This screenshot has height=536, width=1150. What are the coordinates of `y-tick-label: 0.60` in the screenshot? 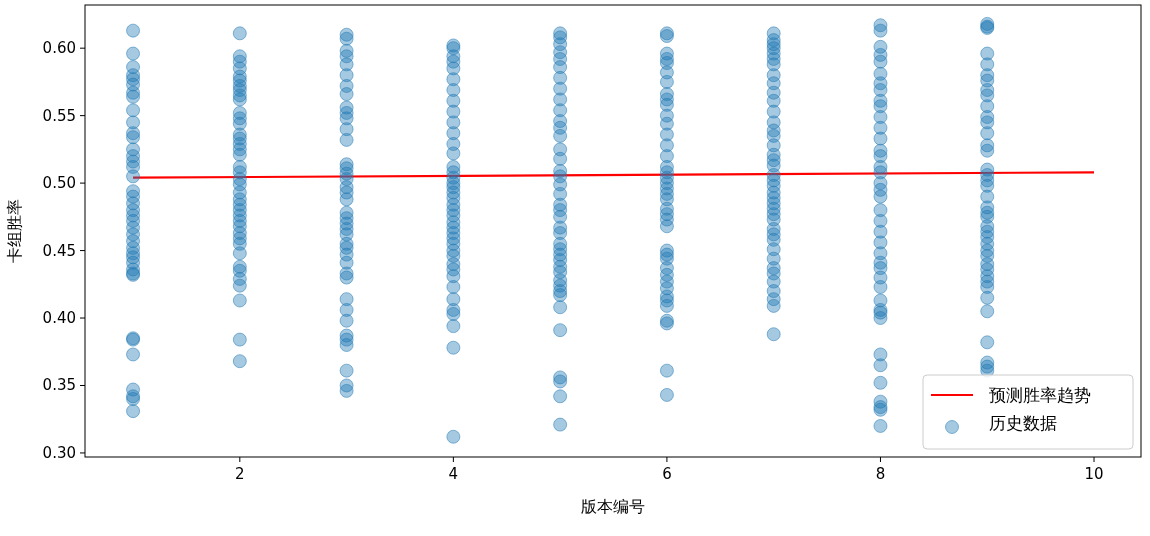 It's located at (59, 48).